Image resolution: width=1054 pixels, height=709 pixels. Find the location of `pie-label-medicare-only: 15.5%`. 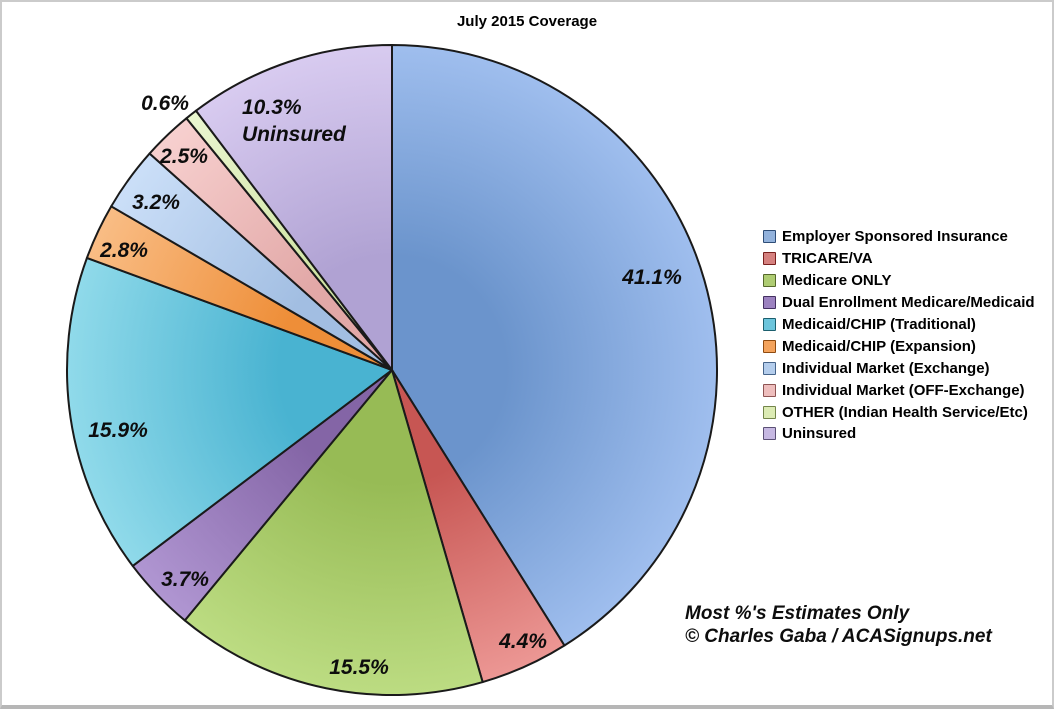

pie-label-medicare-only: 15.5% is located at coordinates (359, 667).